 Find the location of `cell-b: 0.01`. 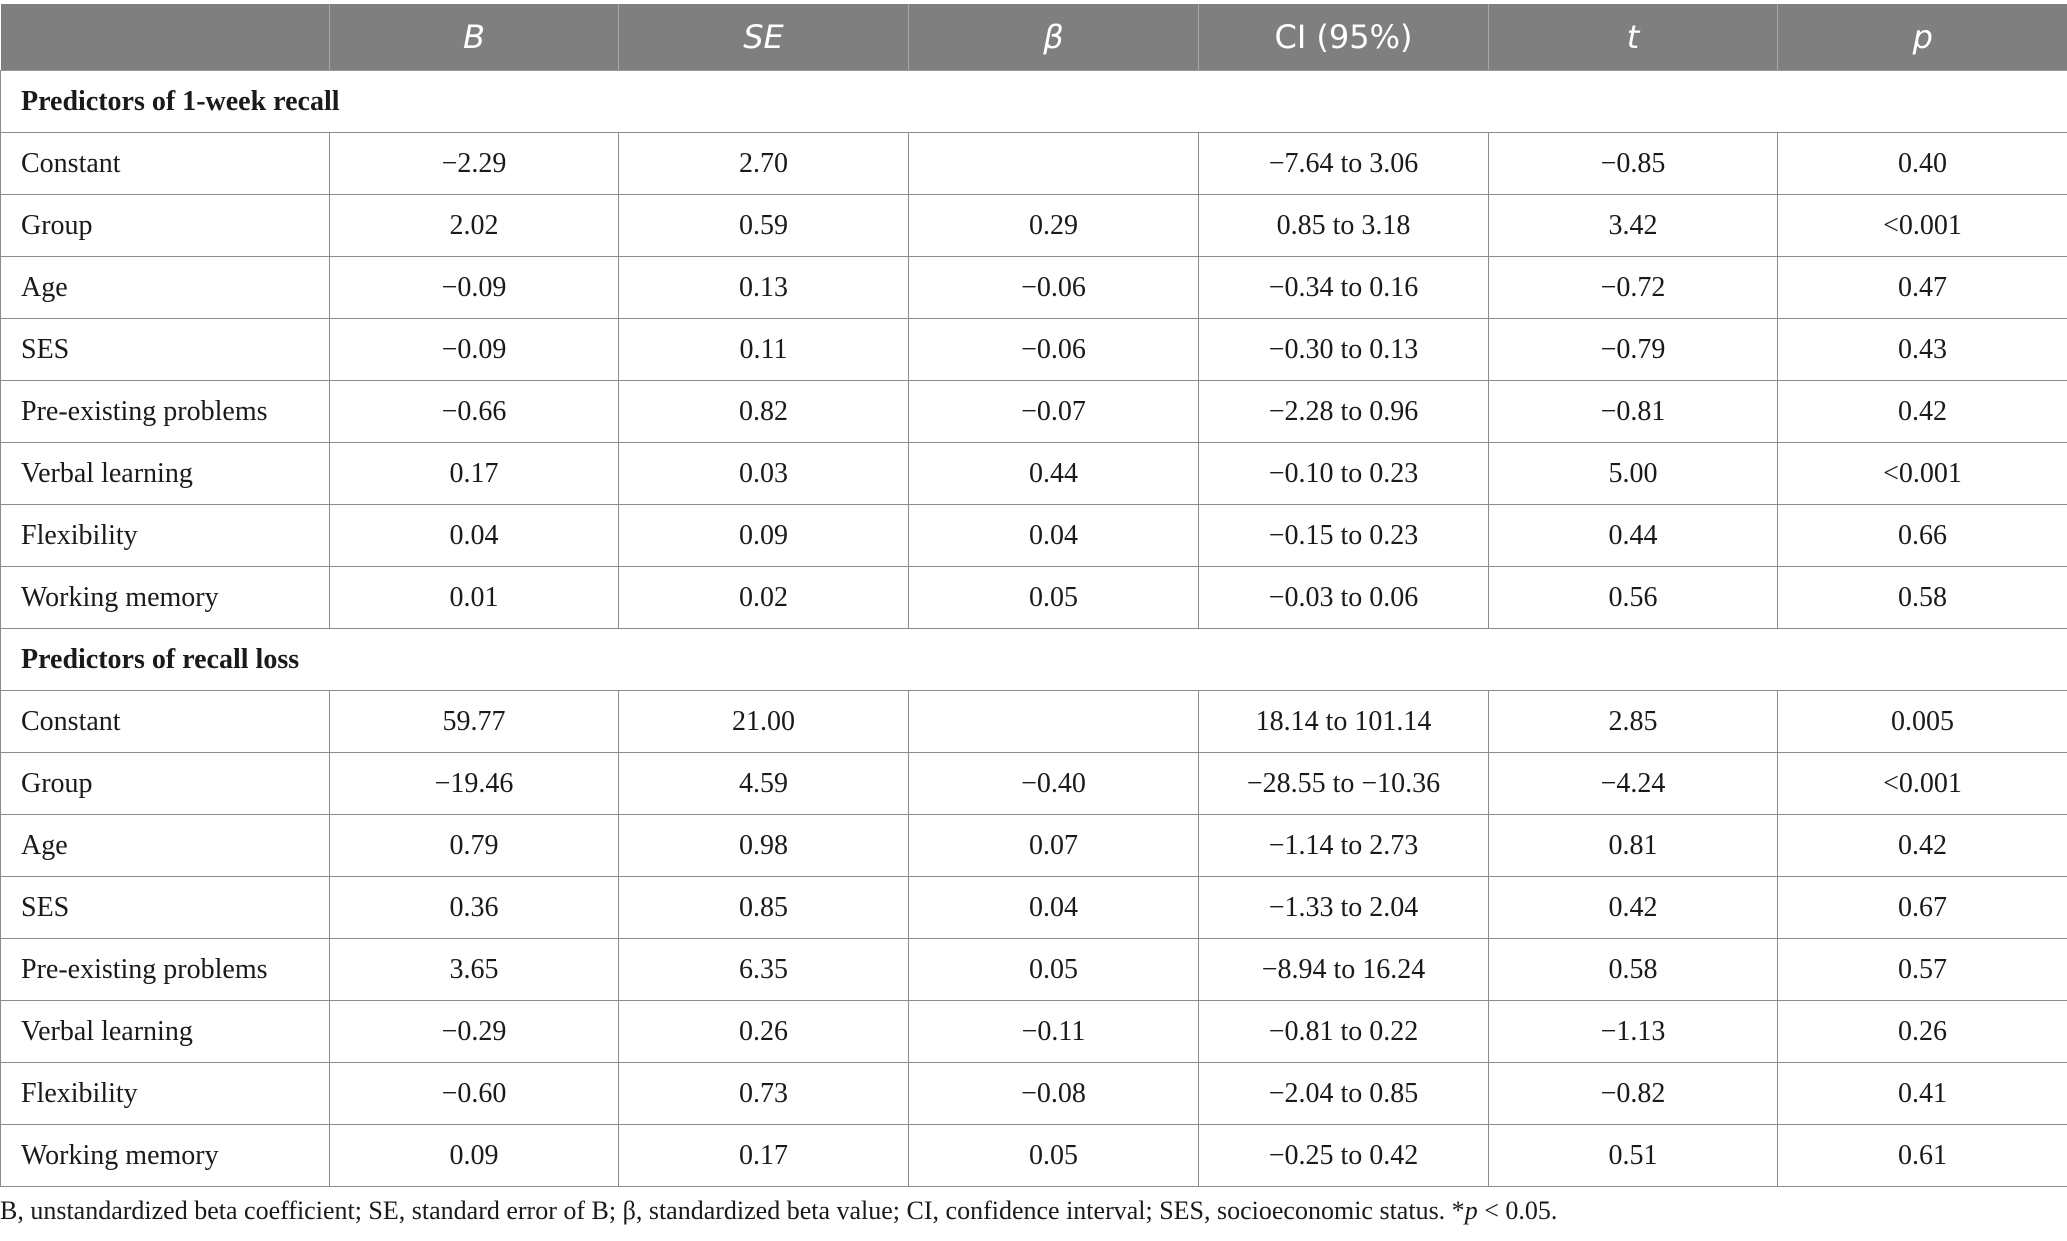

cell-b: 0.01 is located at coordinates (474, 597).